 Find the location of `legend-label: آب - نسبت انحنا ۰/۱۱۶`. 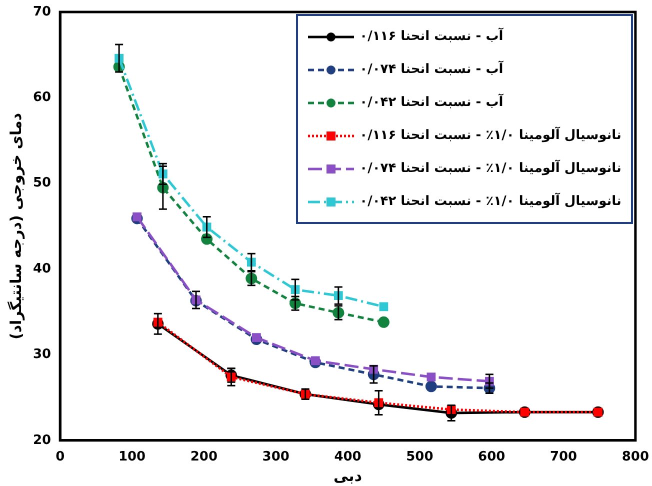

legend-label: آب - نسبت انحنا ۰/۱۱۶ is located at coordinates (432, 36).